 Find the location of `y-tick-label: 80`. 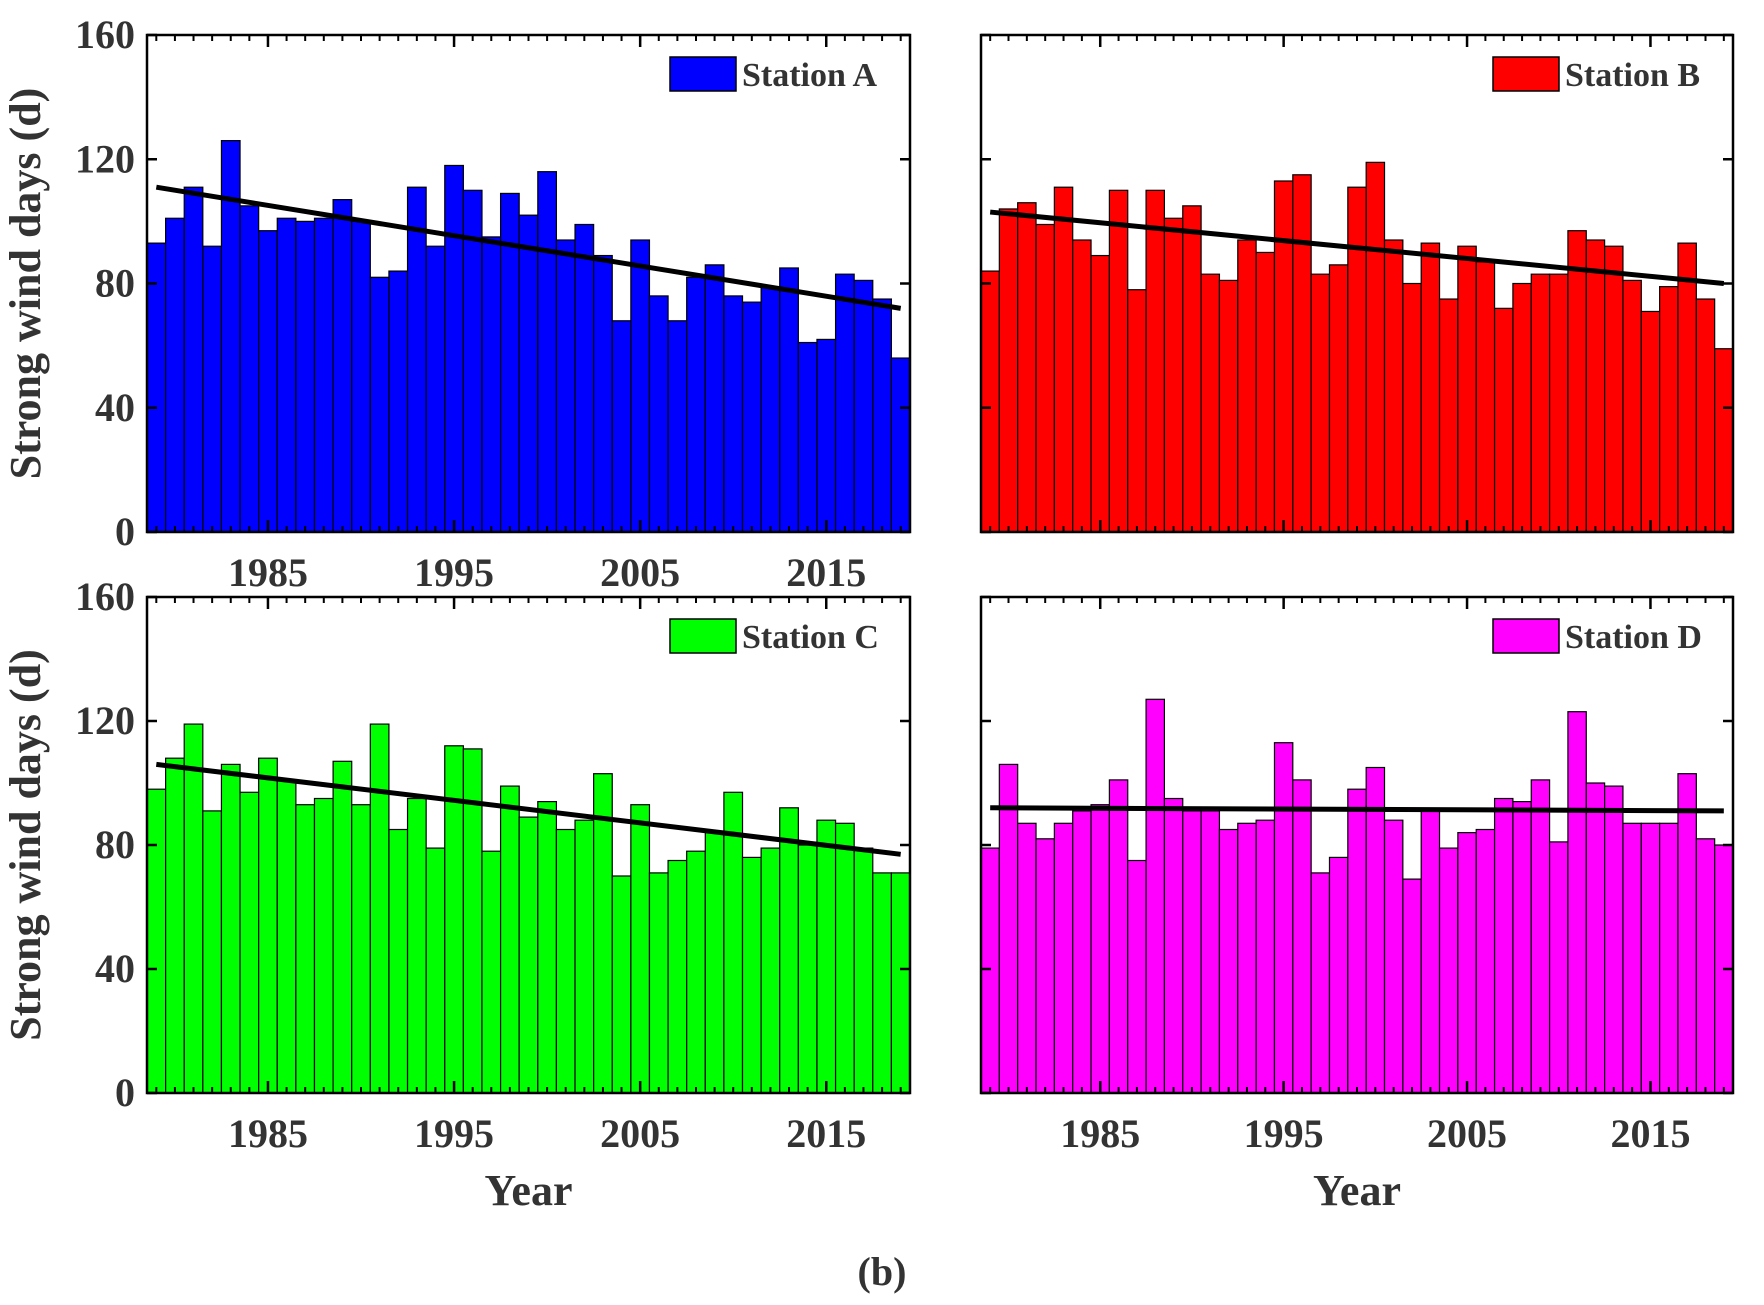

y-tick-label: 80 is located at coordinates (115, 844).